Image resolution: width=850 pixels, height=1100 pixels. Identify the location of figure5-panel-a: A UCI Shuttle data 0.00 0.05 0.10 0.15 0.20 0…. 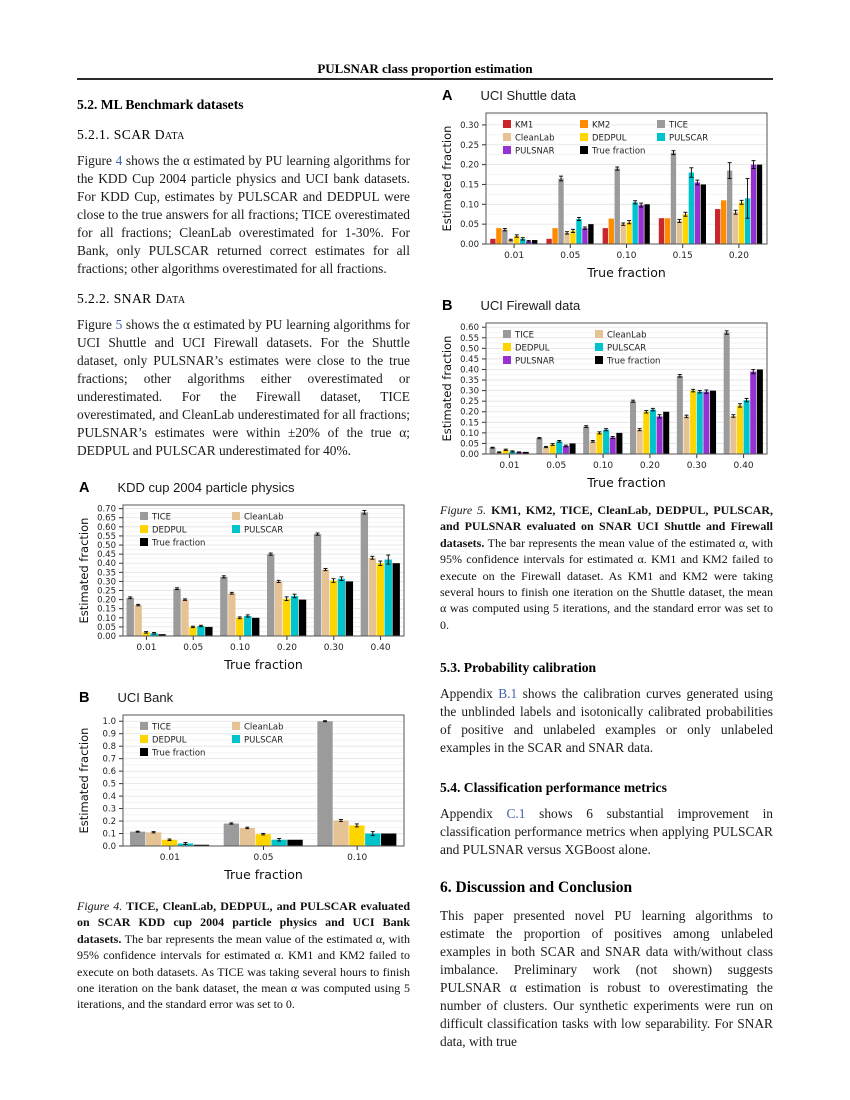
(606, 184).